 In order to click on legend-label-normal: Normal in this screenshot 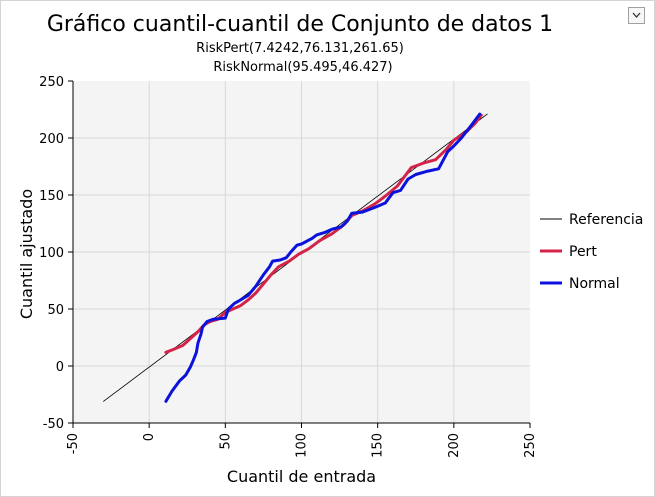, I will do `click(594, 284)`.